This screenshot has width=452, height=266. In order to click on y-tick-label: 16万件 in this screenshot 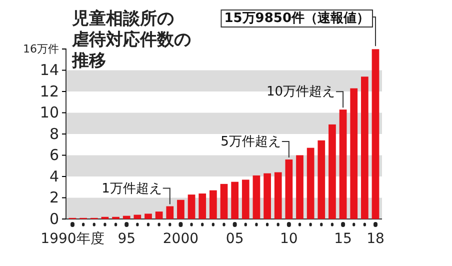, I will do `click(41, 49)`.